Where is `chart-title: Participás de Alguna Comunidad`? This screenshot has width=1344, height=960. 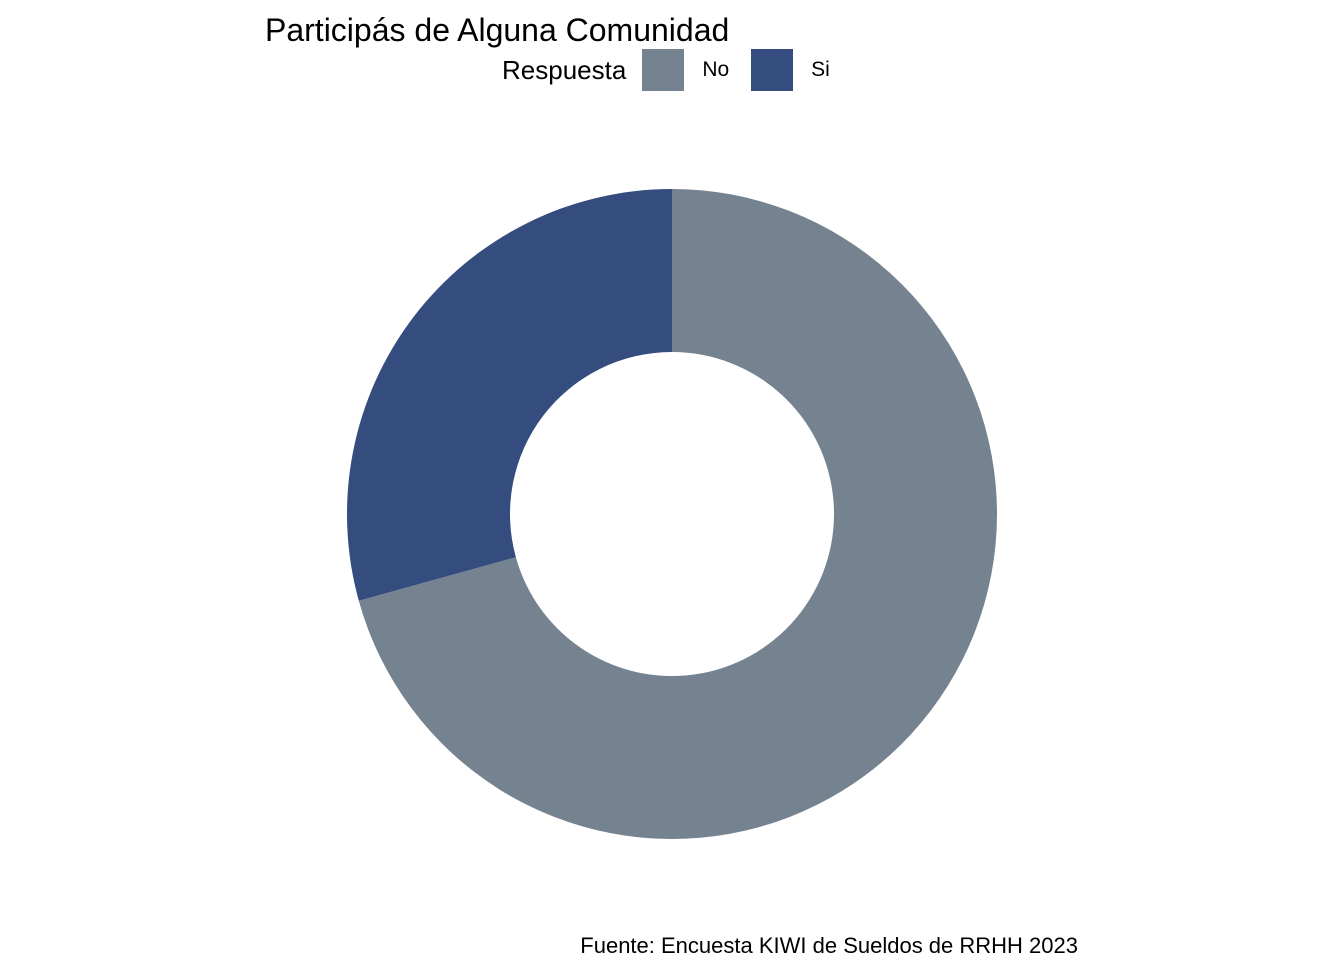 chart-title: Participás de Alguna Comunidad is located at coordinates (497, 30).